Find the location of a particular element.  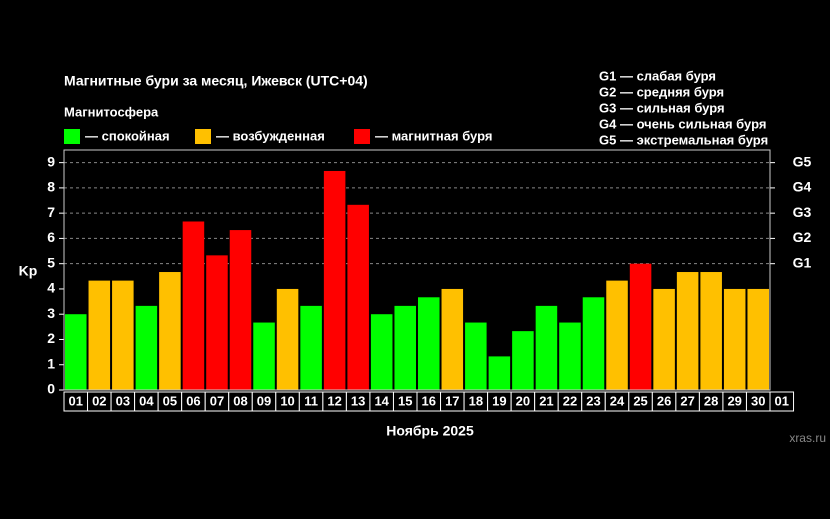

y-tick-label: 3 is located at coordinates (51, 313).